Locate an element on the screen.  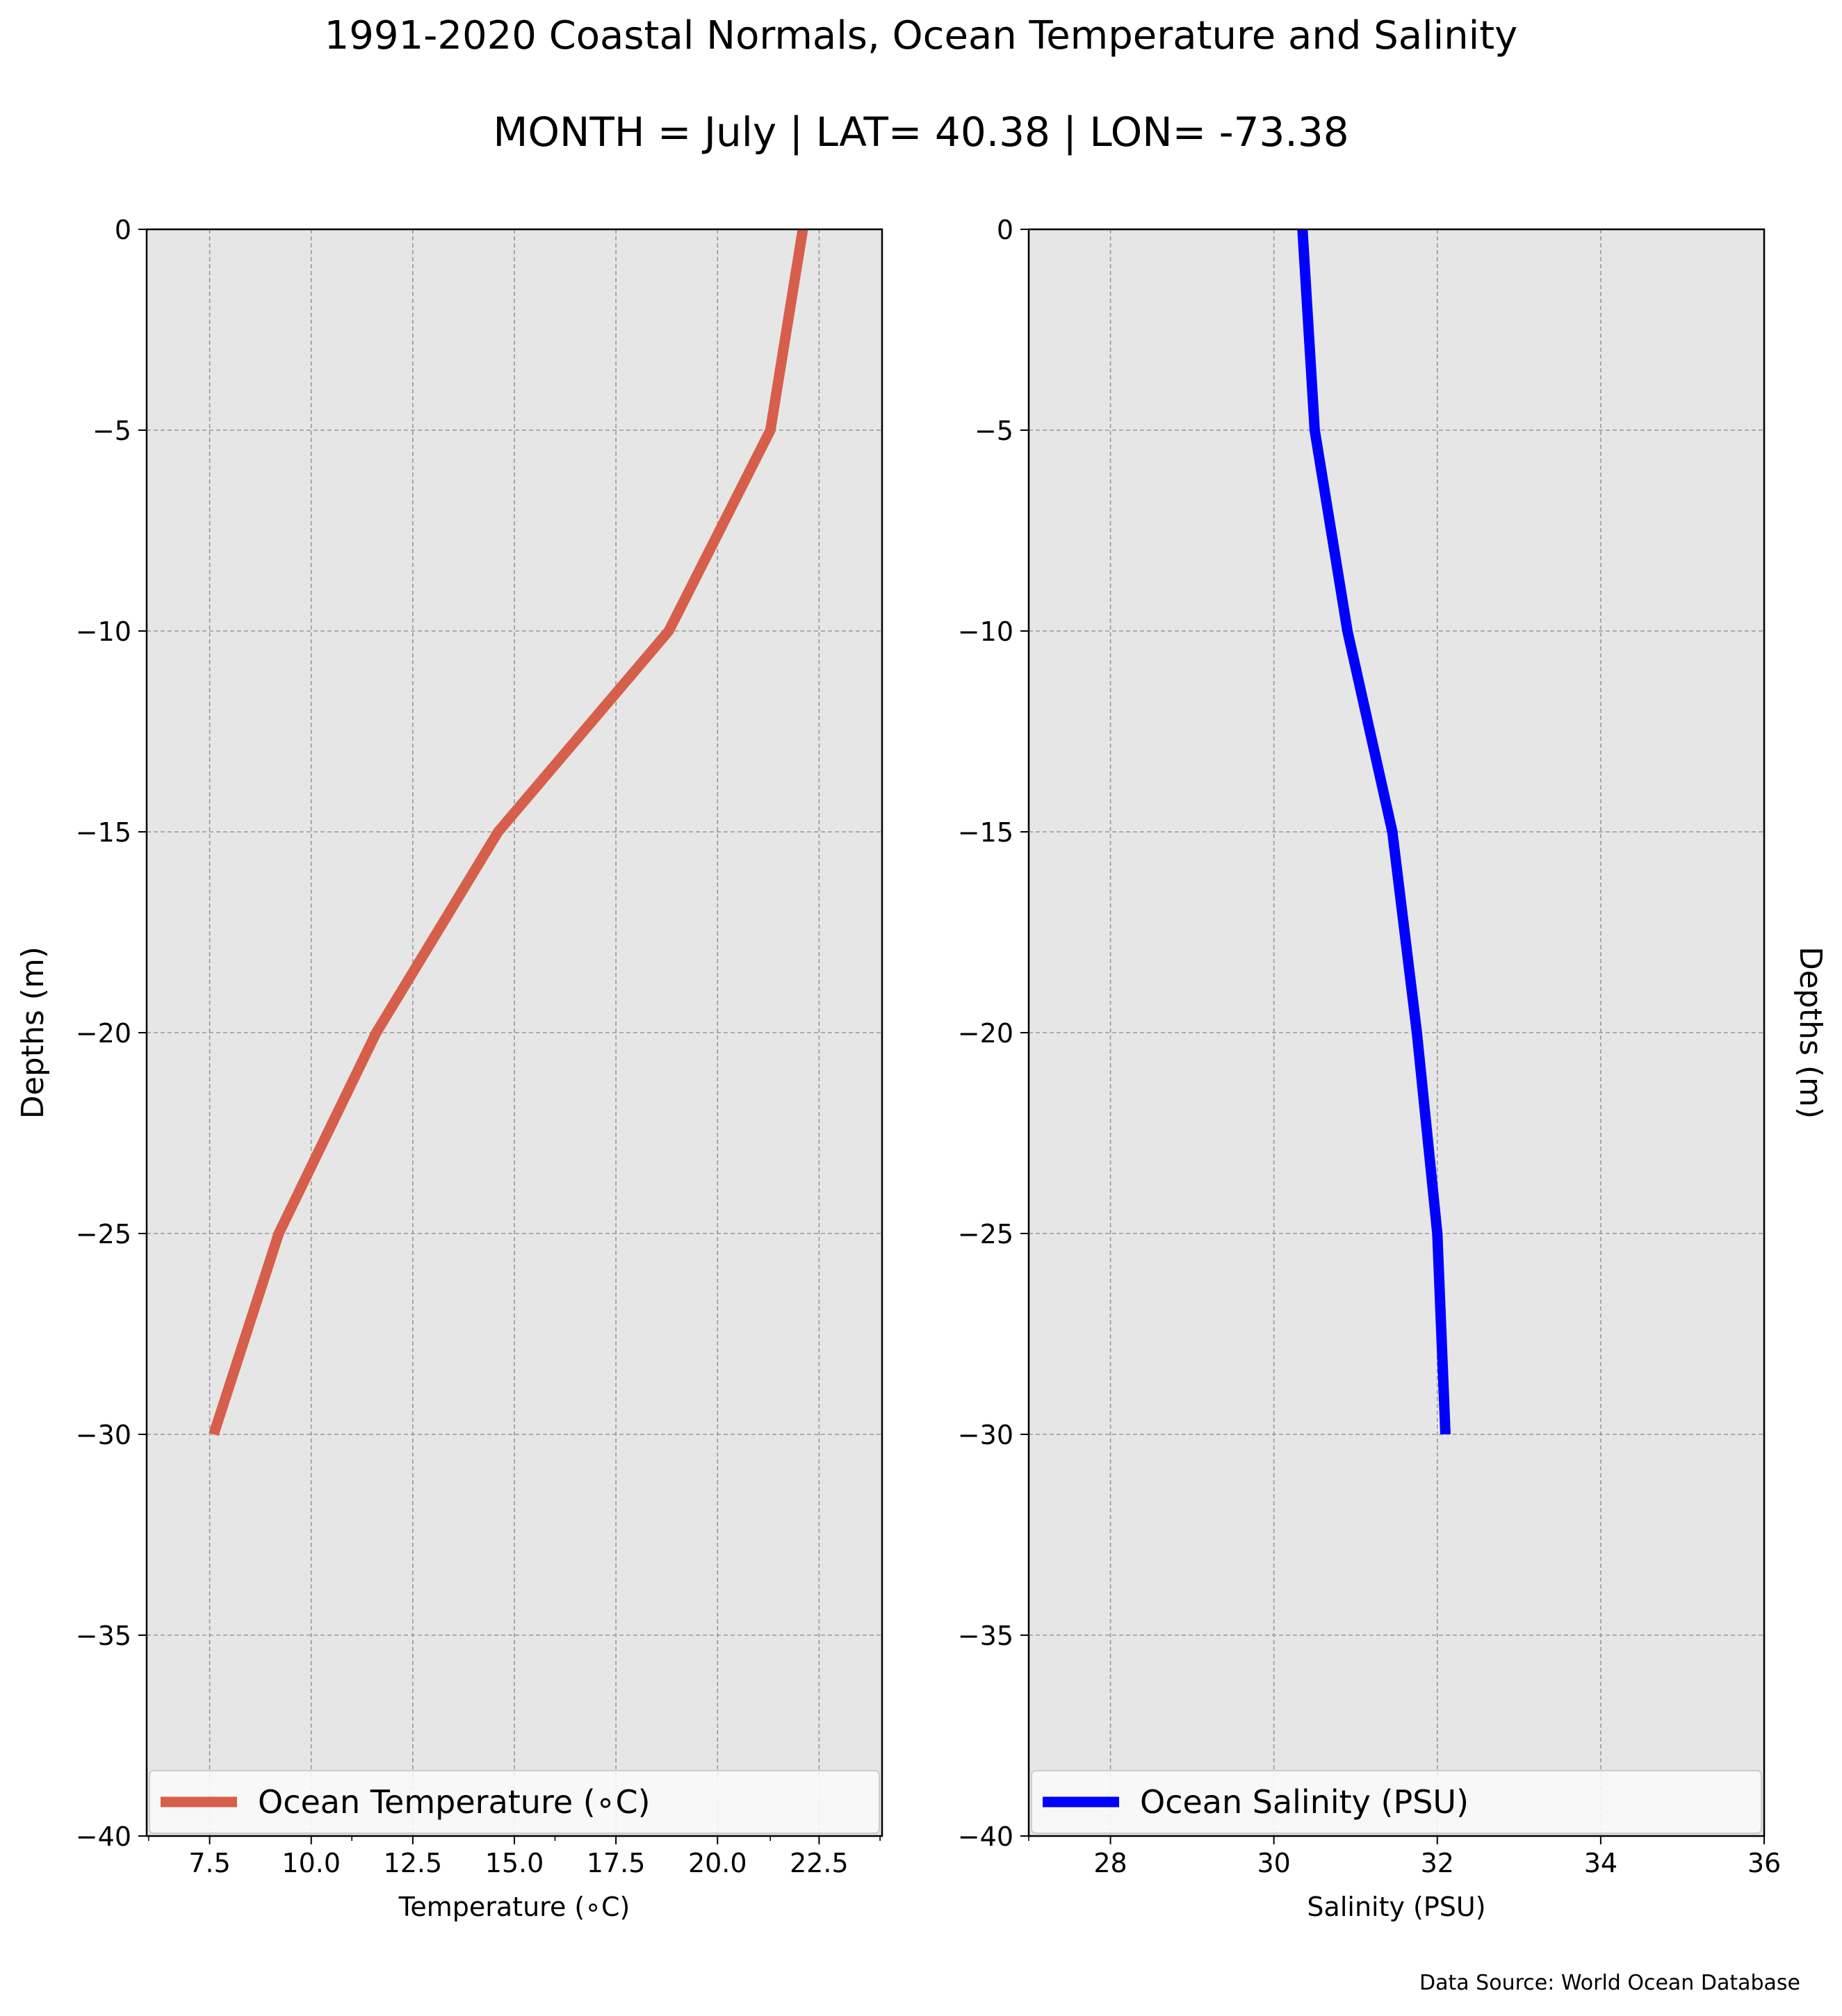
salinity-y-tick-label: −10 is located at coordinates (985, 632).